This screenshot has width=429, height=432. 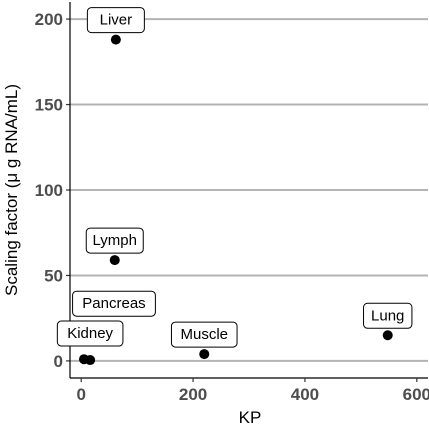 I want to click on point-label: Muscle, so click(x=204, y=334).